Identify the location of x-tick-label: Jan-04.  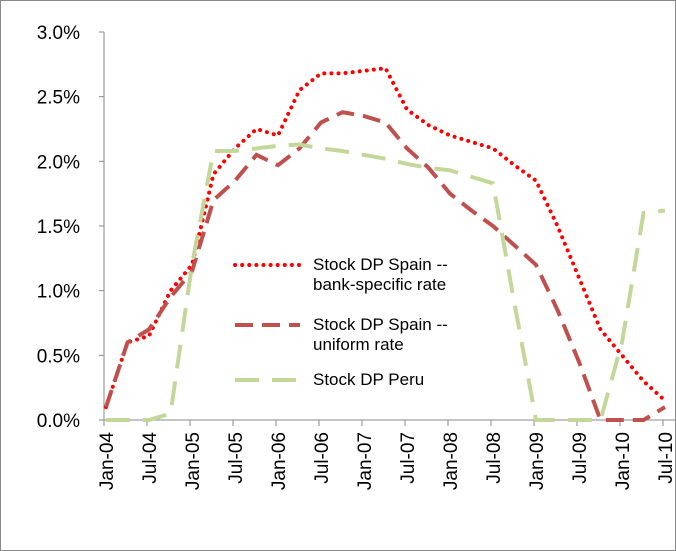
(107, 461).